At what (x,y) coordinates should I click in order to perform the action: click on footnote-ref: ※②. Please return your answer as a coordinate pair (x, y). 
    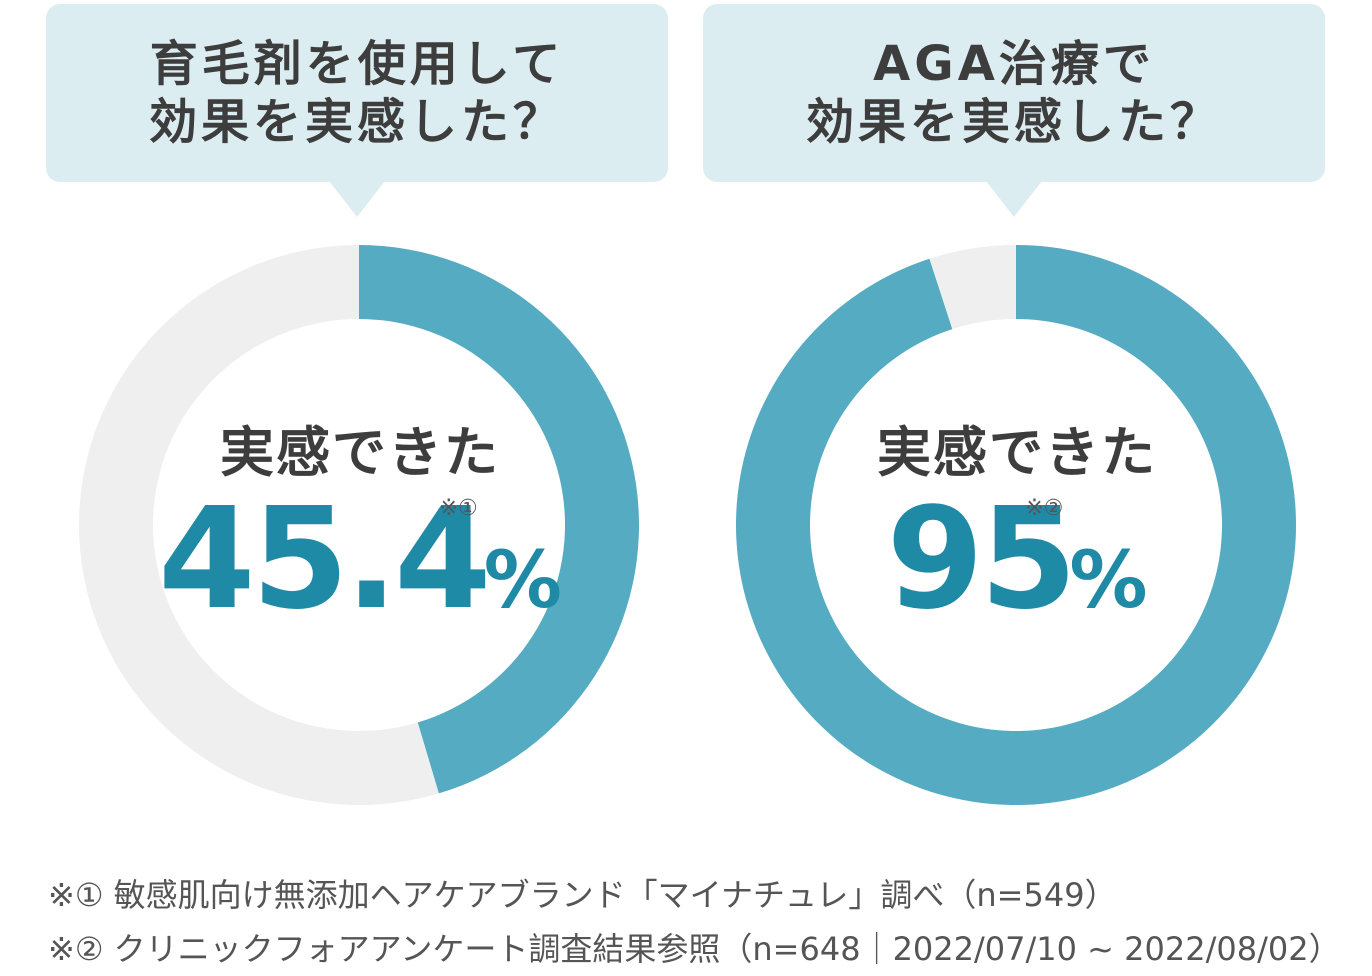
    Looking at the image, I should click on (1044, 508).